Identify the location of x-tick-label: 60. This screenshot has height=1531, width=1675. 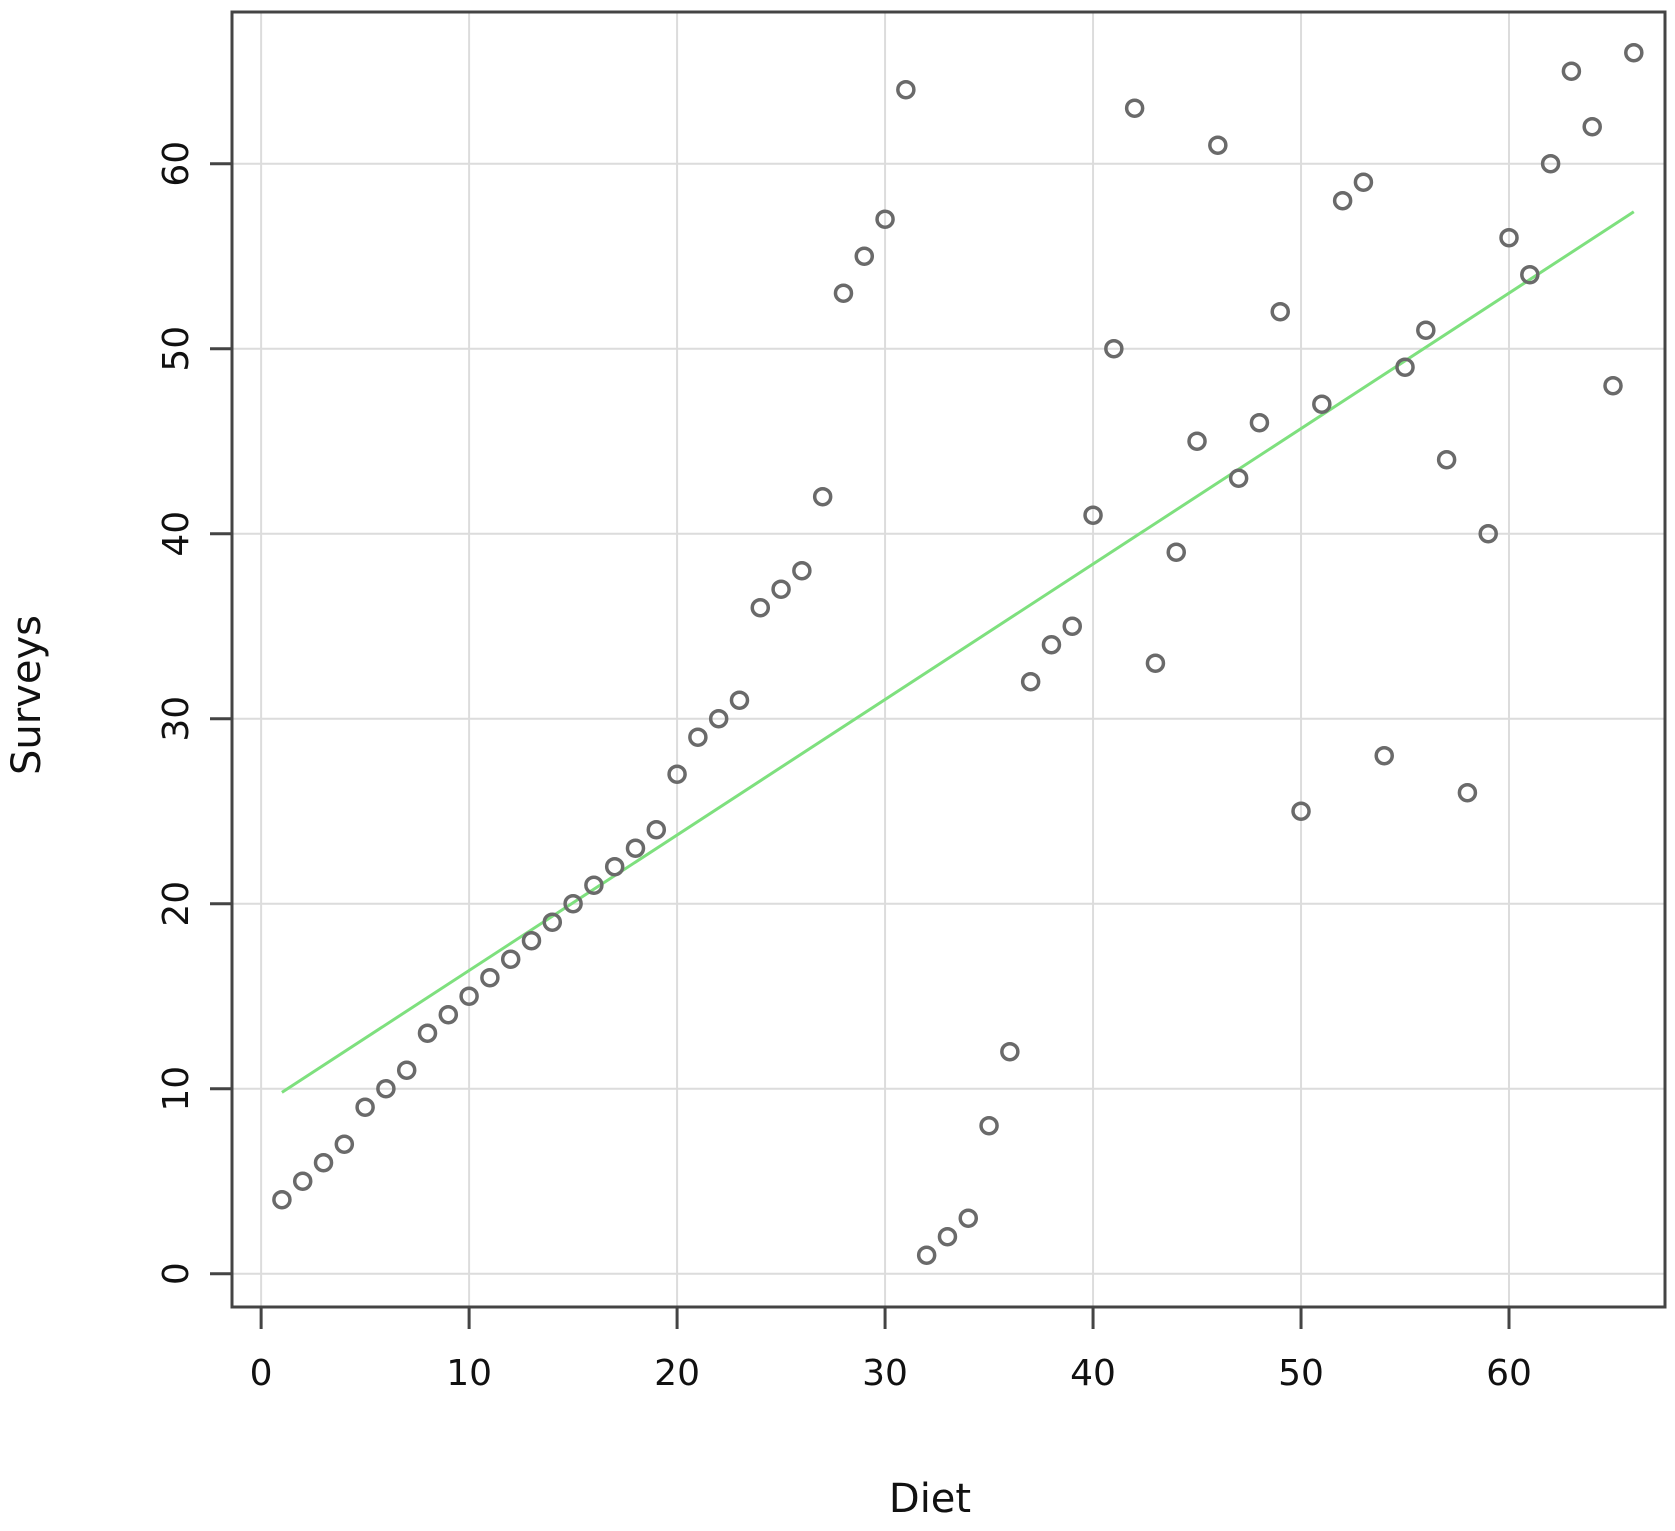
(1509, 1373).